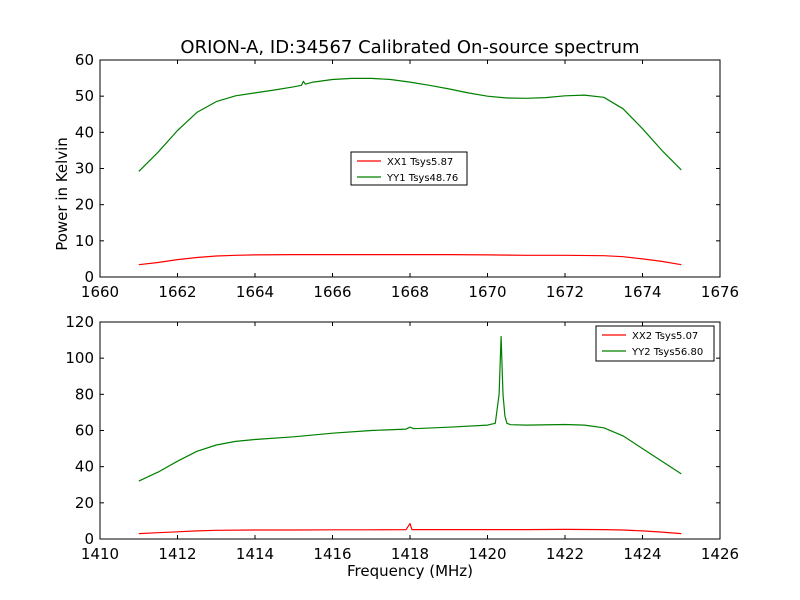 This screenshot has width=800, height=600. Describe the element at coordinates (100, 292) in the screenshot. I see `x-tick-label: 1660` at that location.